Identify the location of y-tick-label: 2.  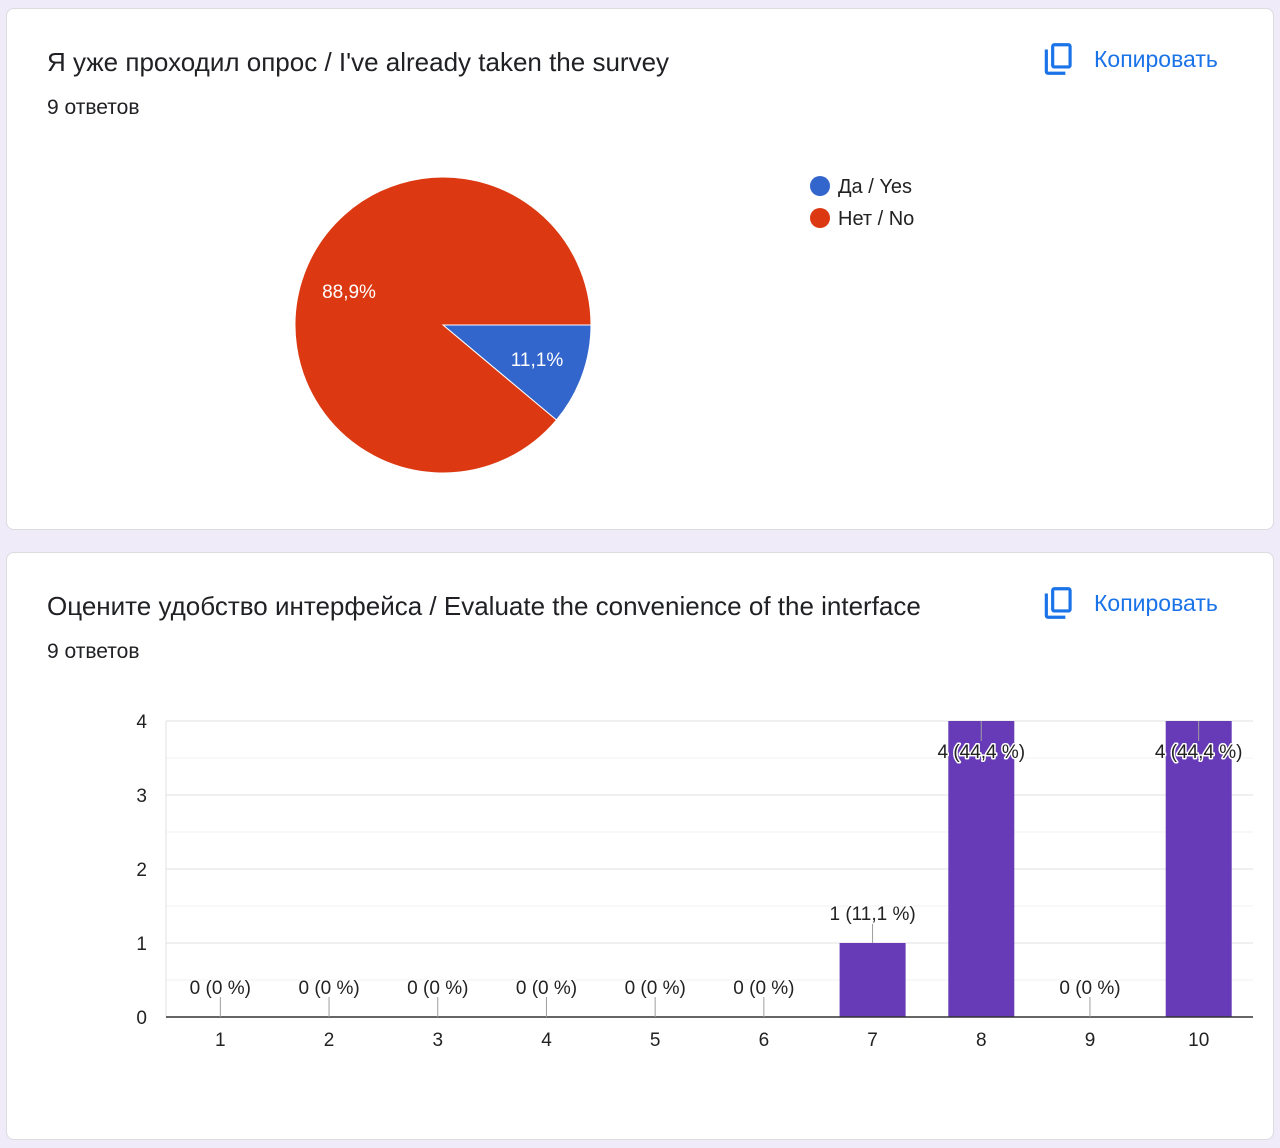
(141, 870).